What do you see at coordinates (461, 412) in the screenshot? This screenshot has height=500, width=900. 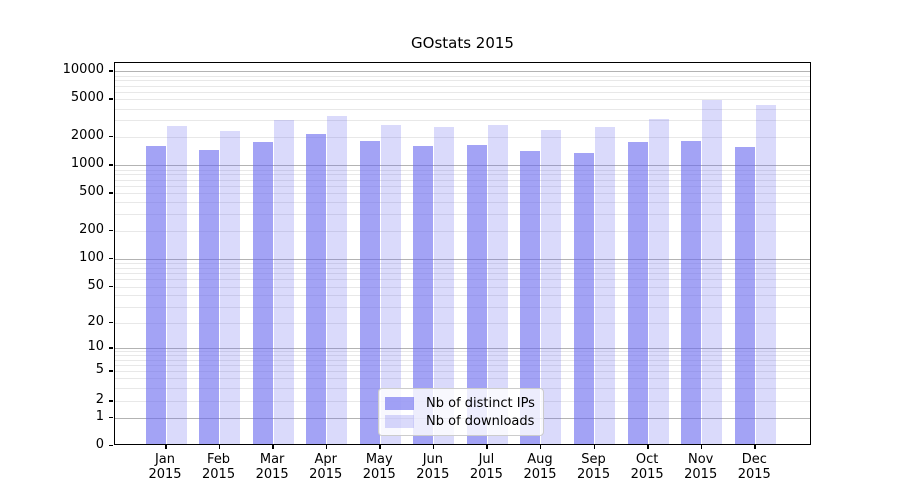 I see `legend: Nb of distinct IPs Nb of downloads` at bounding box center [461, 412].